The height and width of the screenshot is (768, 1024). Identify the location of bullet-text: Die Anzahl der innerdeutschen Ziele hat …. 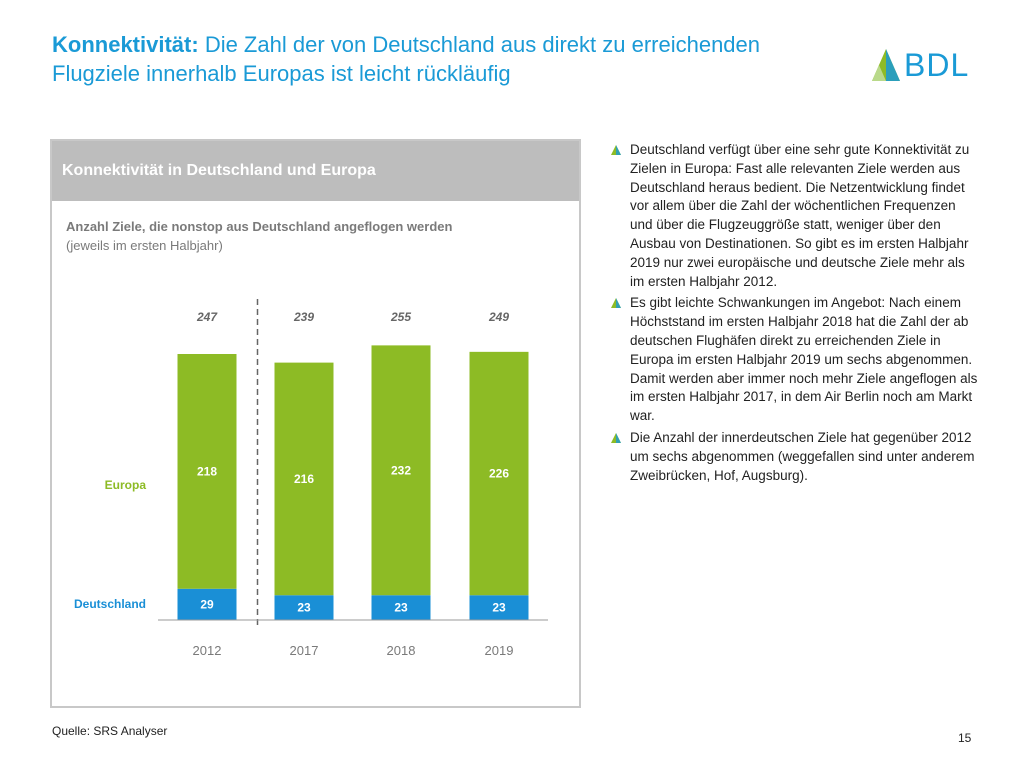
(802, 456).